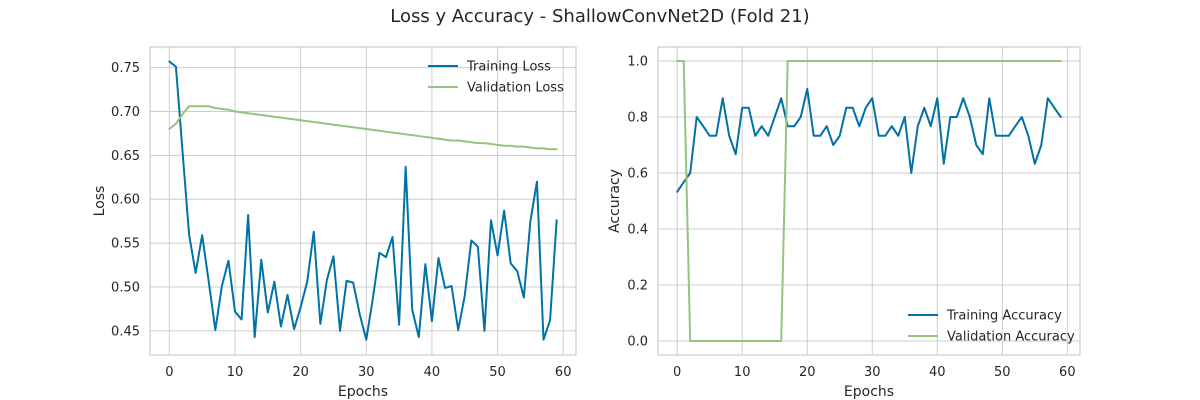 The height and width of the screenshot is (400, 1200). Describe the element at coordinates (125, 156) in the screenshot. I see `y-tick-label: 0.65` at that location.